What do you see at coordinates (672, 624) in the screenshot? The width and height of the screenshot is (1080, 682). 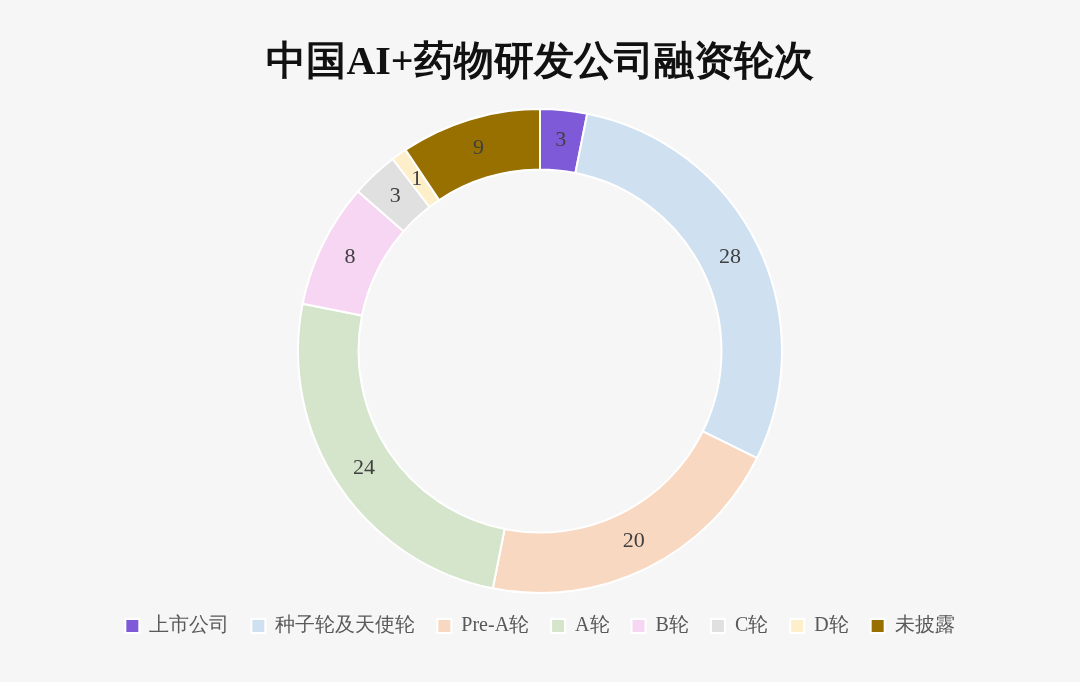 I see `legend-label: B轮` at bounding box center [672, 624].